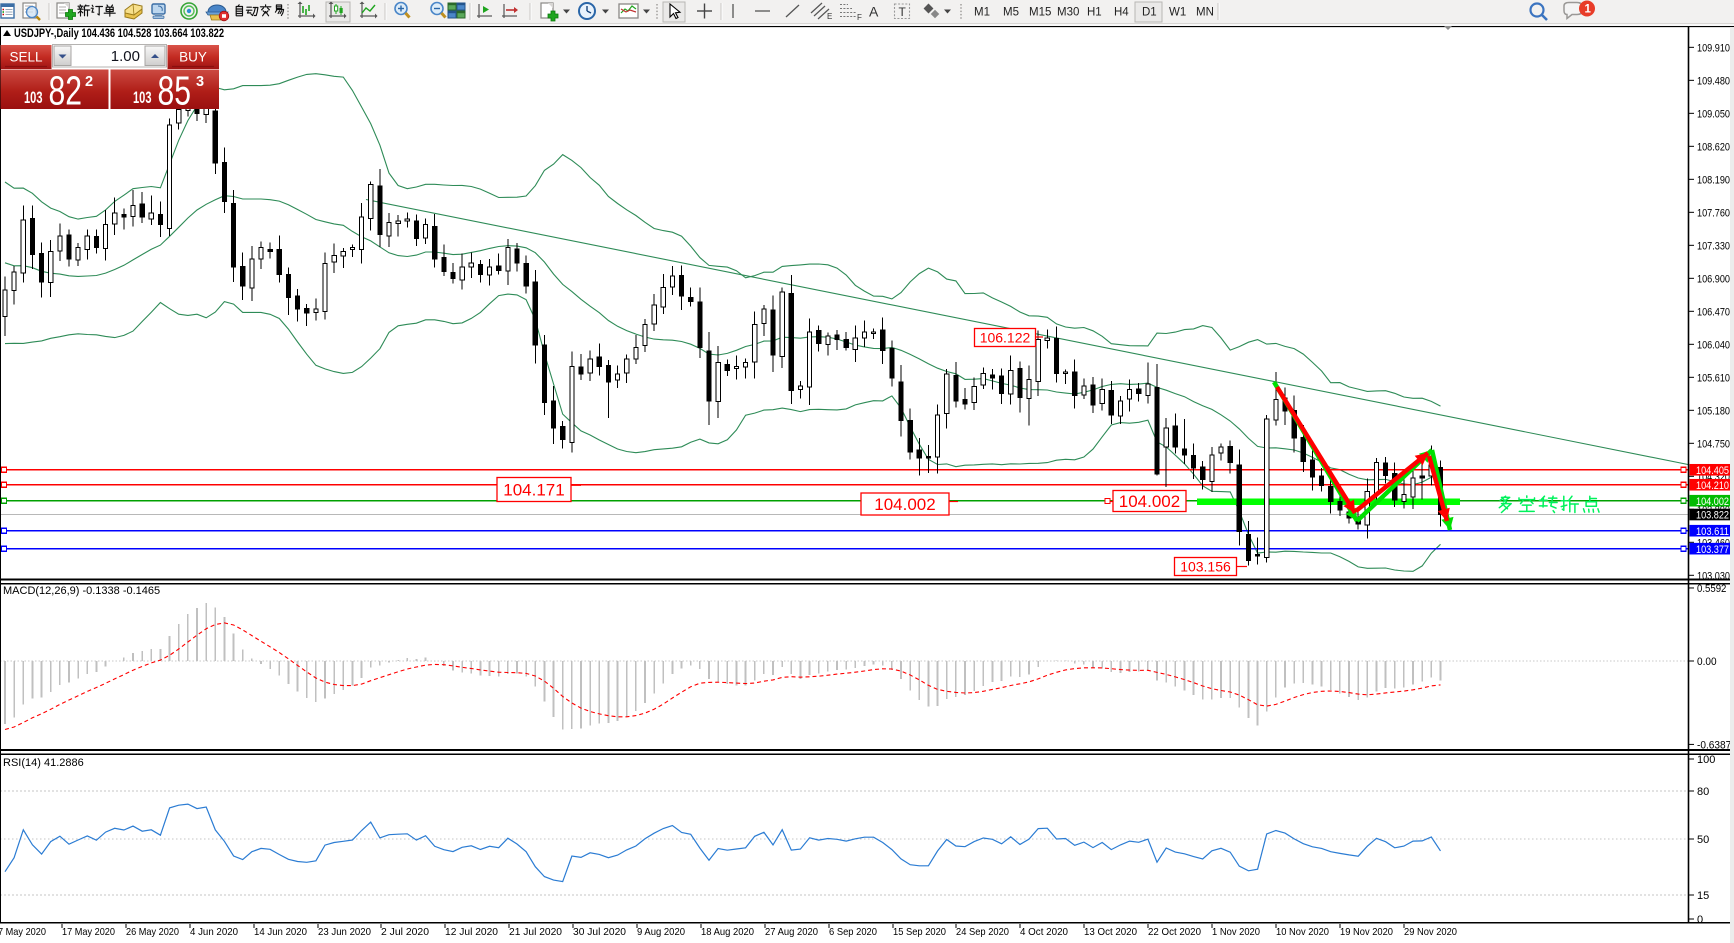 This screenshot has width=1734, height=943. Describe the element at coordinates (1094, 13) in the screenshot. I see `svg-text: H1` at that location.